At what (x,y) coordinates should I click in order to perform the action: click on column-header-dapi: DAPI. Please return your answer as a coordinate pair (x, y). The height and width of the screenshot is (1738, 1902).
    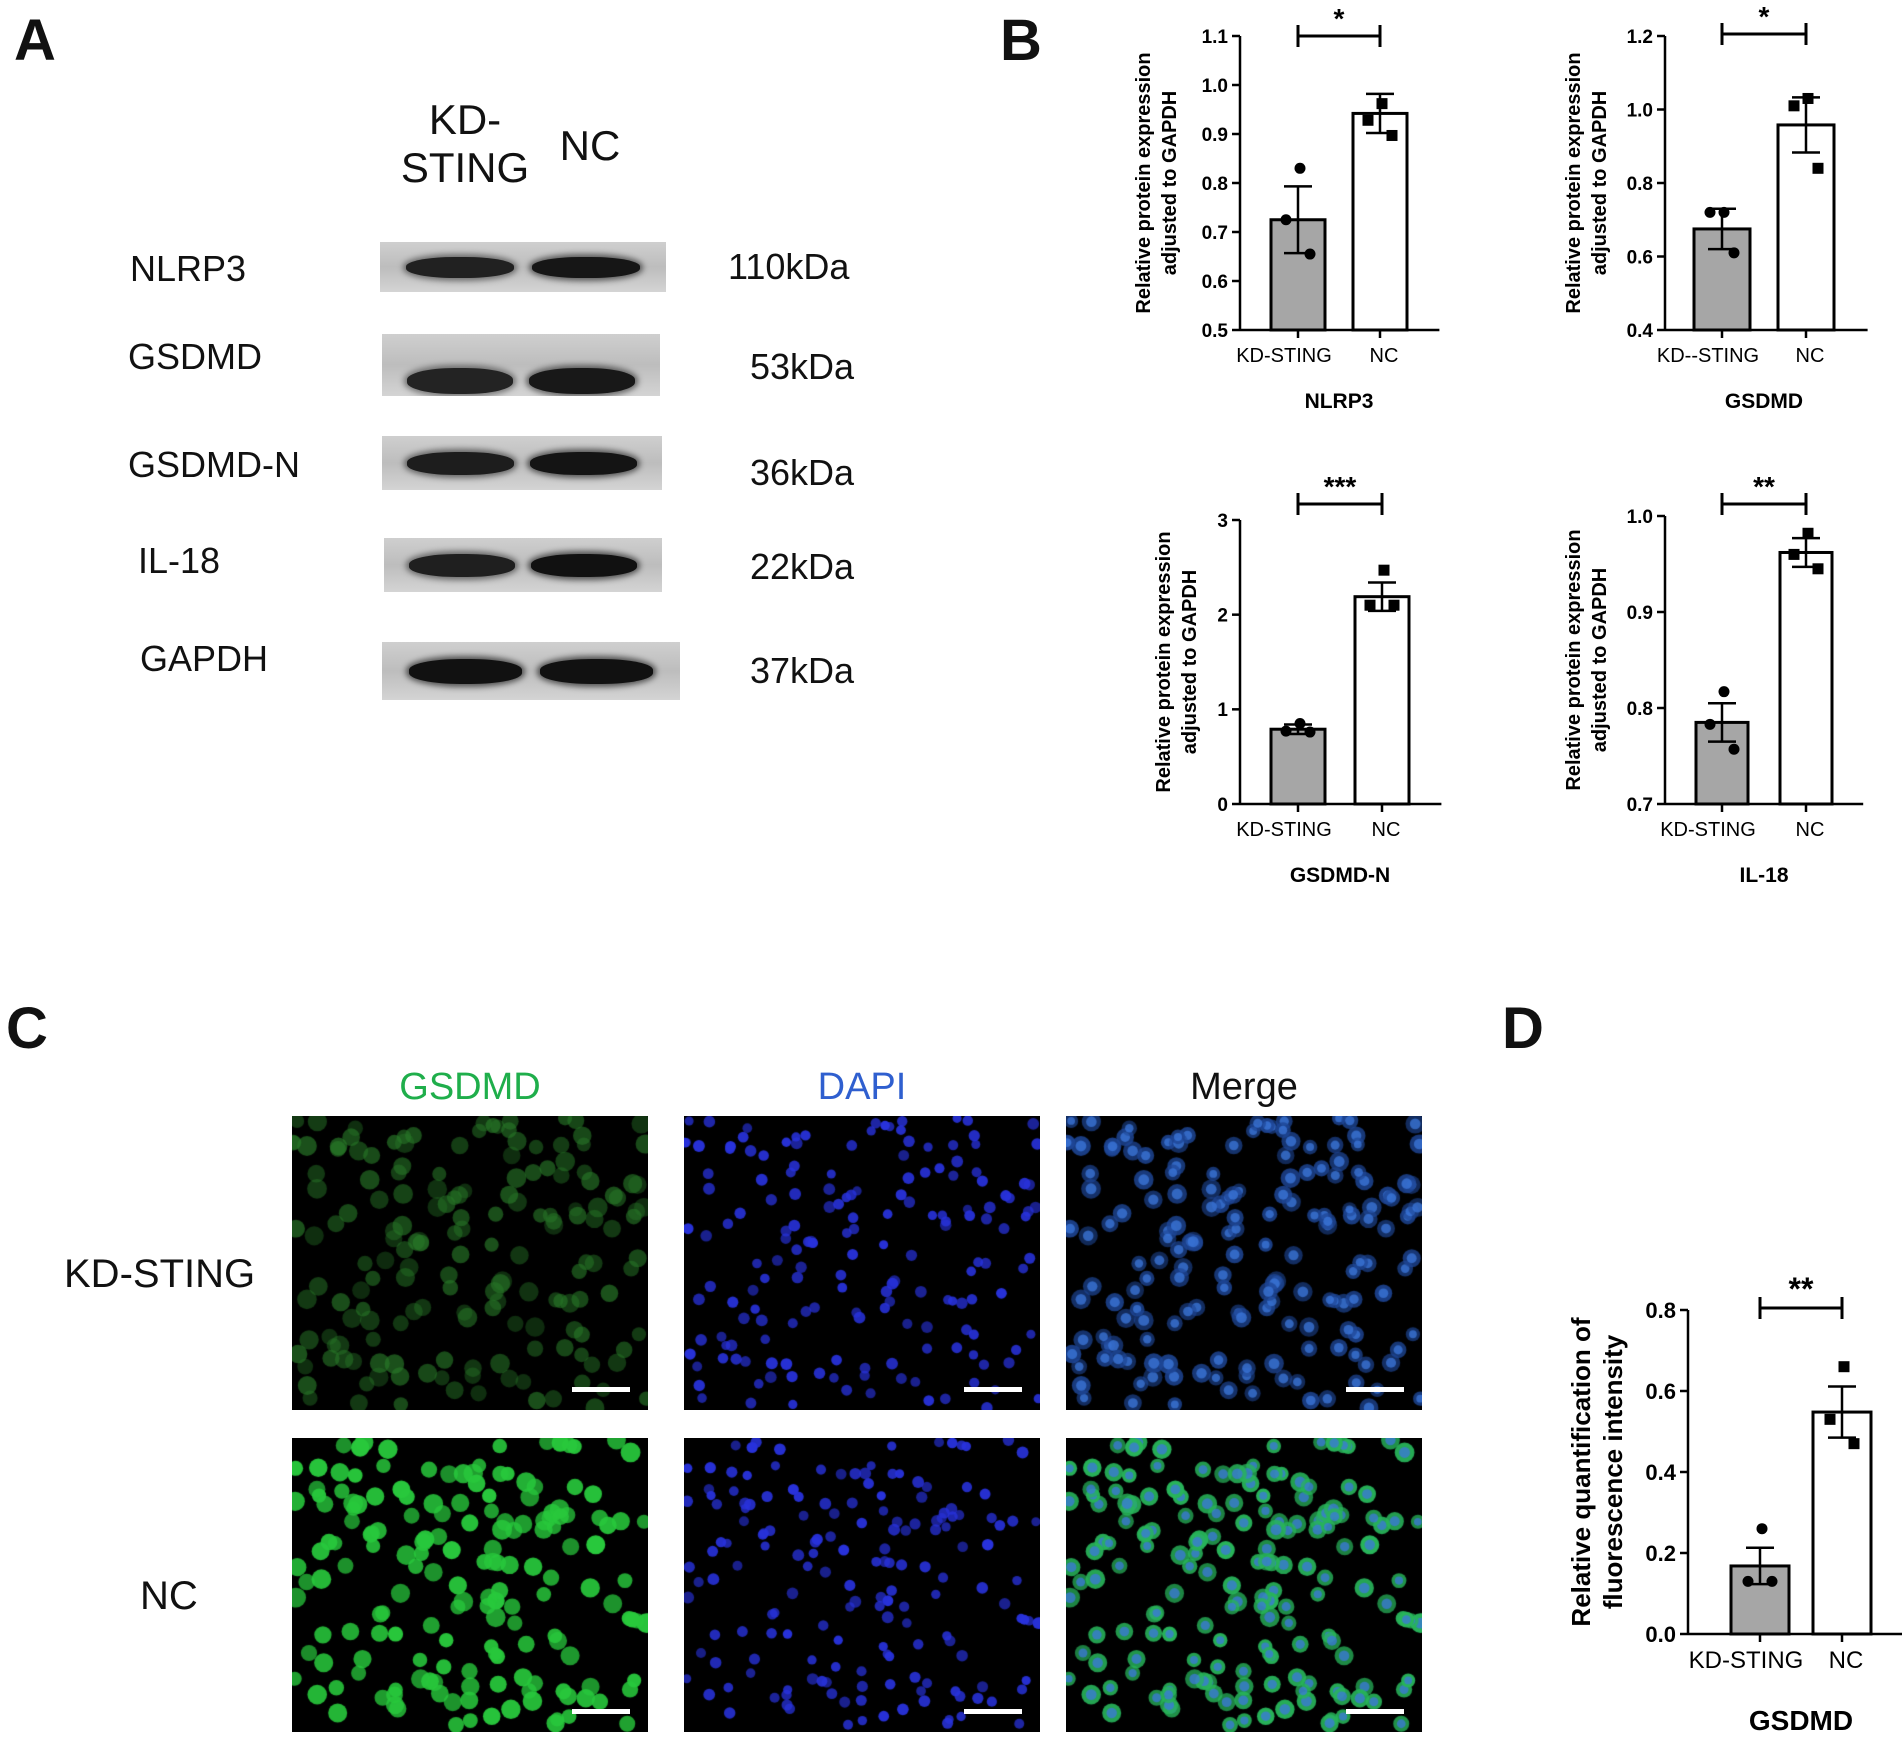
    Looking at the image, I should click on (862, 1087).